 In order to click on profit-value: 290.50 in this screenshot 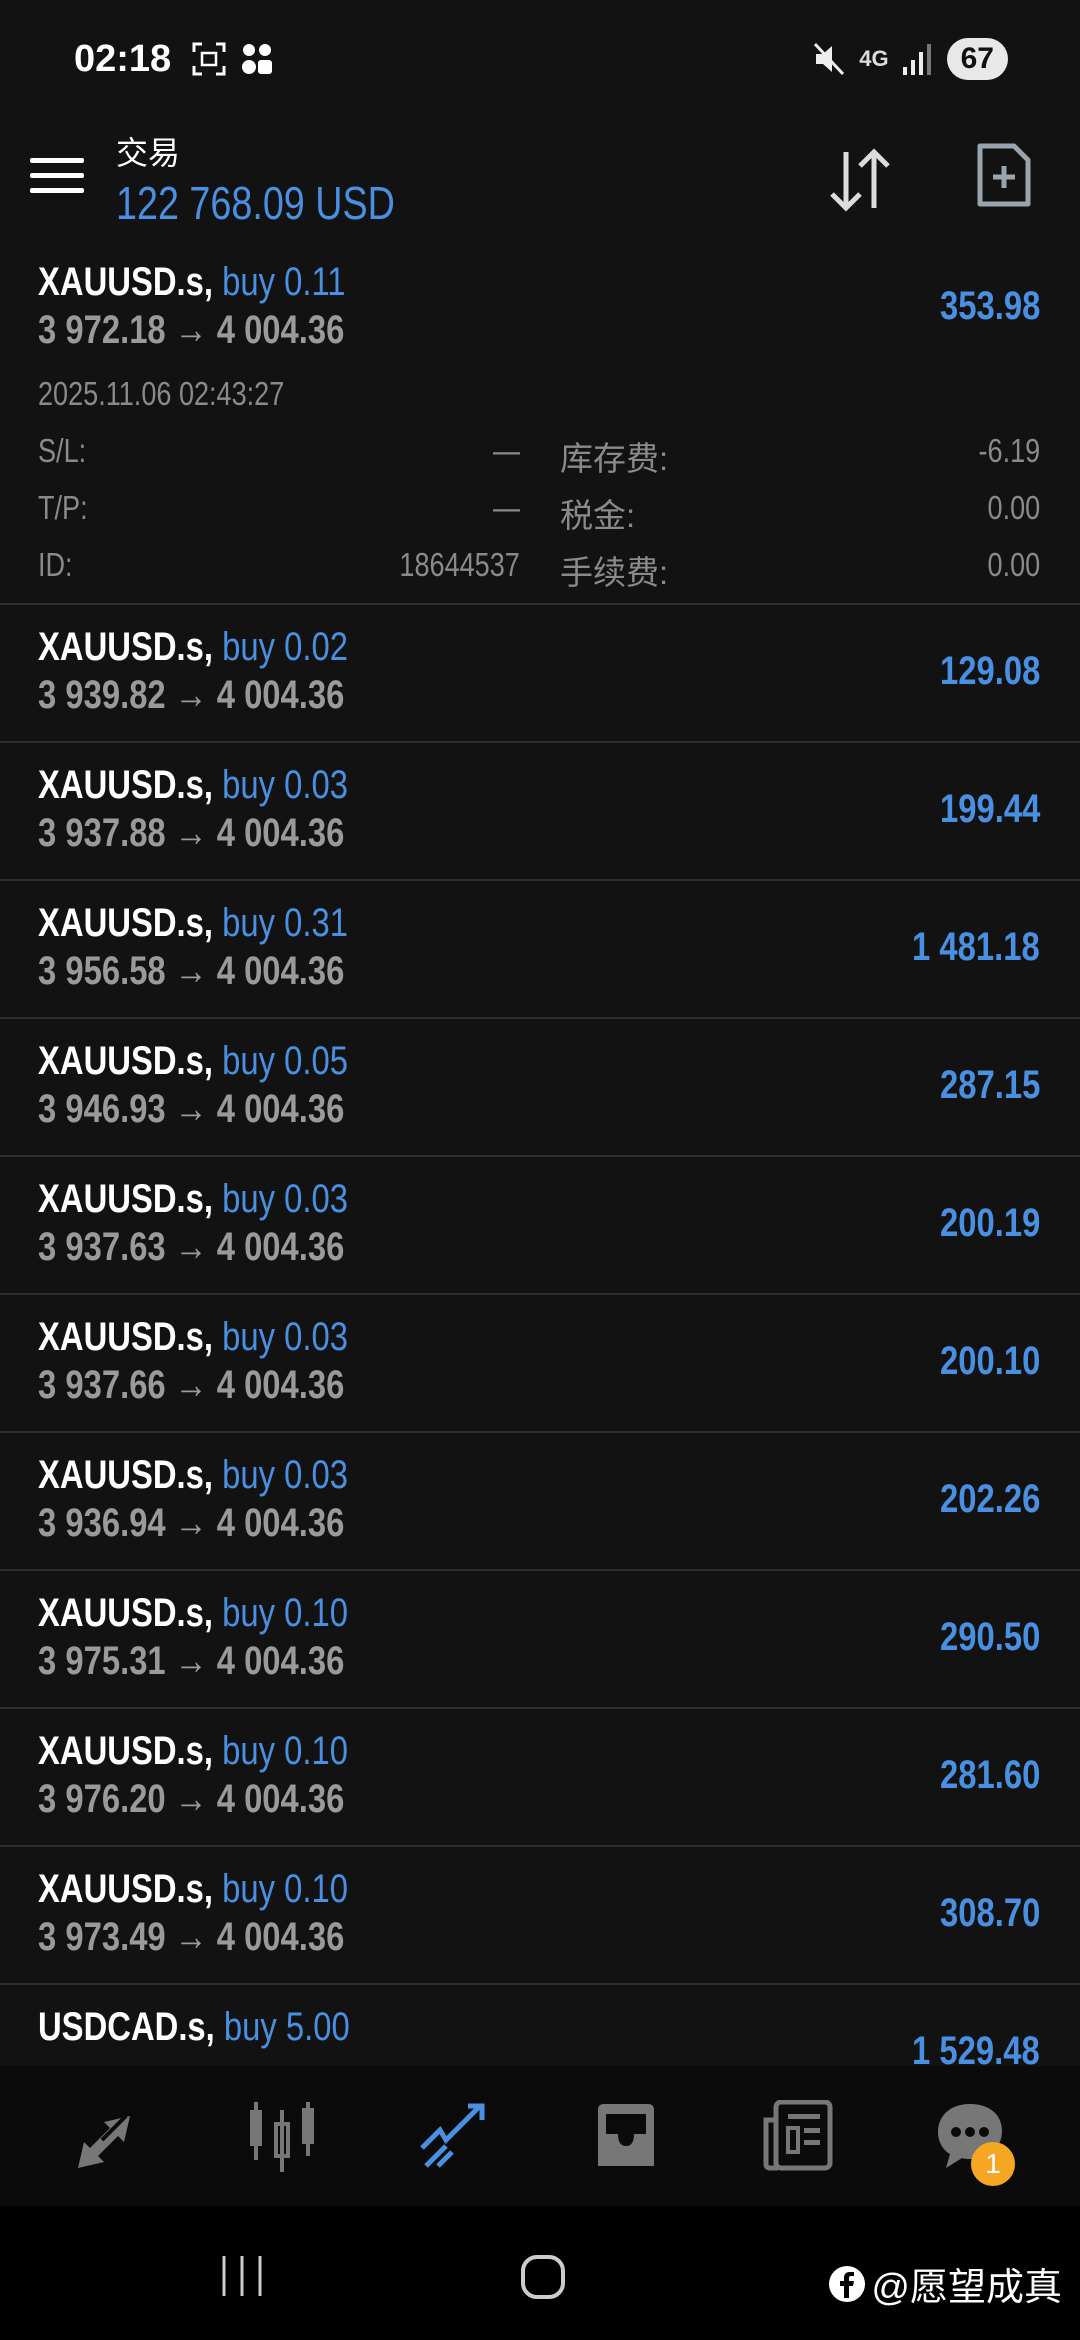, I will do `click(989, 1637)`.